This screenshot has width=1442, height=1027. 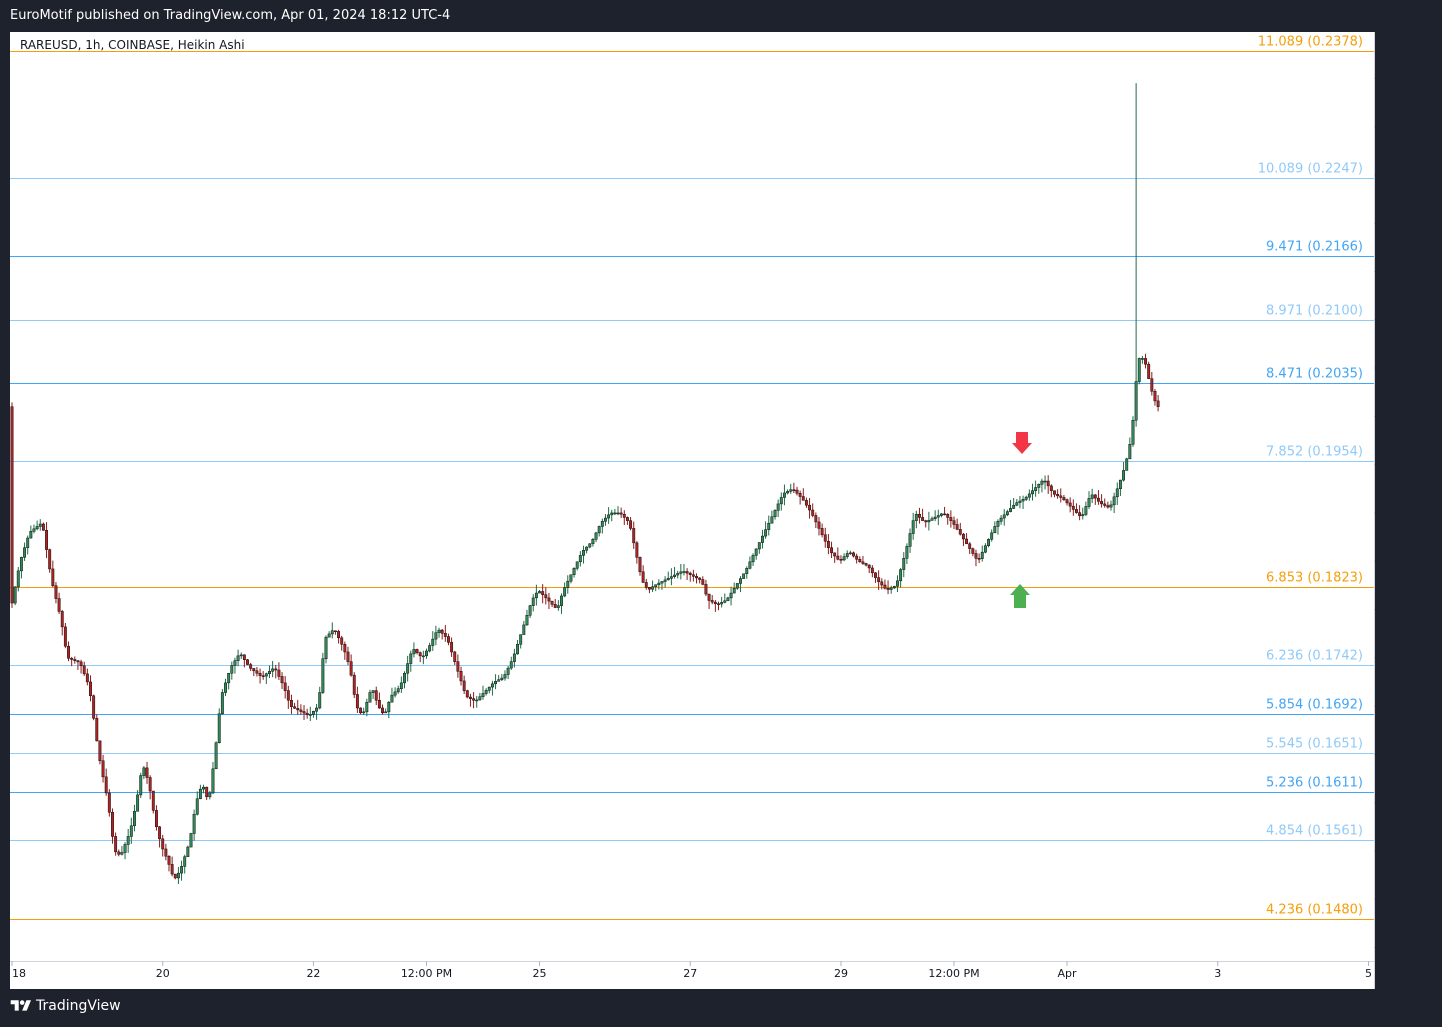 What do you see at coordinates (1068, 973) in the screenshot?
I see `time-tick-label: Apr` at bounding box center [1068, 973].